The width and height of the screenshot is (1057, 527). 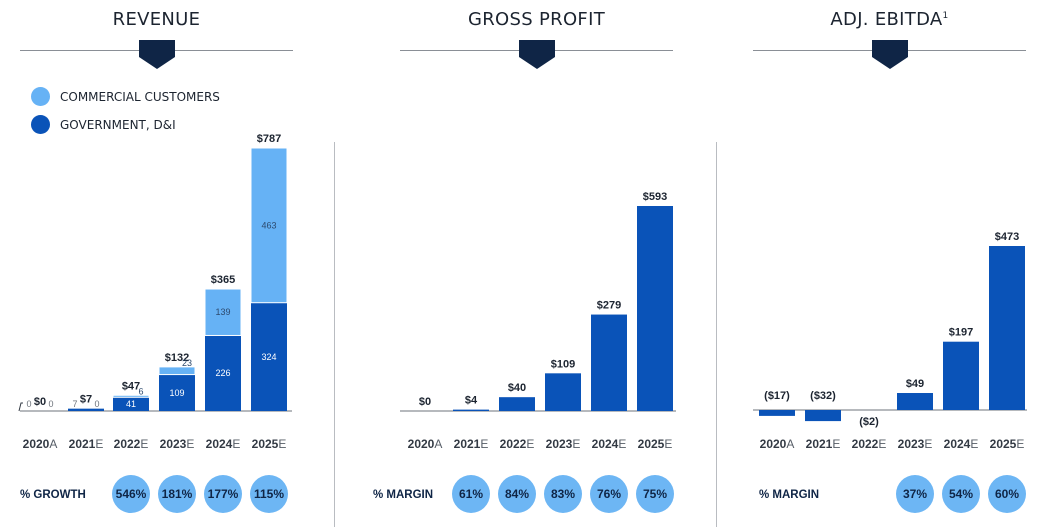 I want to click on ebitda-margin-badge-label-4: 54%, so click(x=961, y=494).